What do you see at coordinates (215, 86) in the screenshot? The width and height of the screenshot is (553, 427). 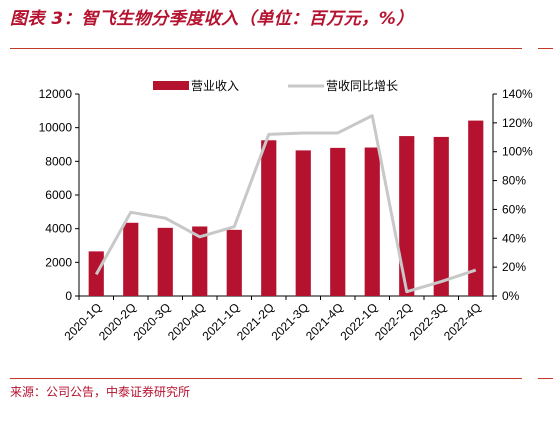 I see `legend-label-revenue: 营业收入` at bounding box center [215, 86].